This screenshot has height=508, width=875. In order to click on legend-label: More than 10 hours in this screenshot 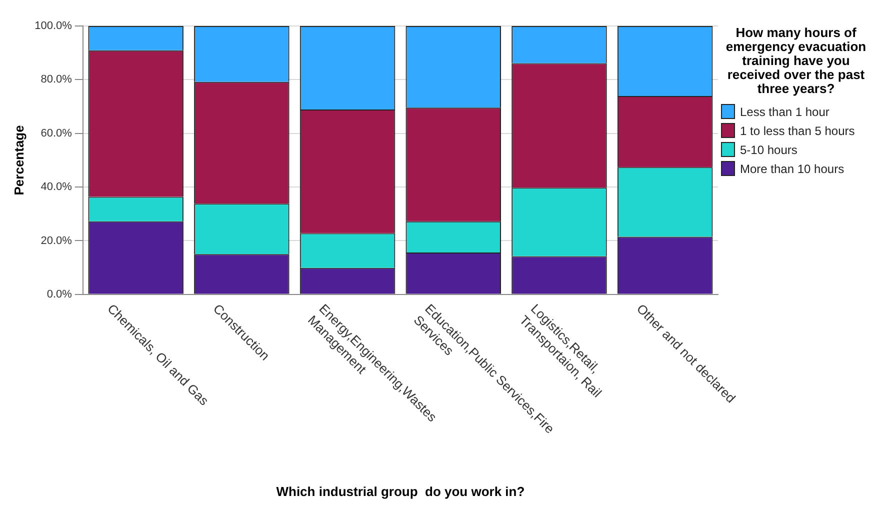, I will do `click(792, 169)`.